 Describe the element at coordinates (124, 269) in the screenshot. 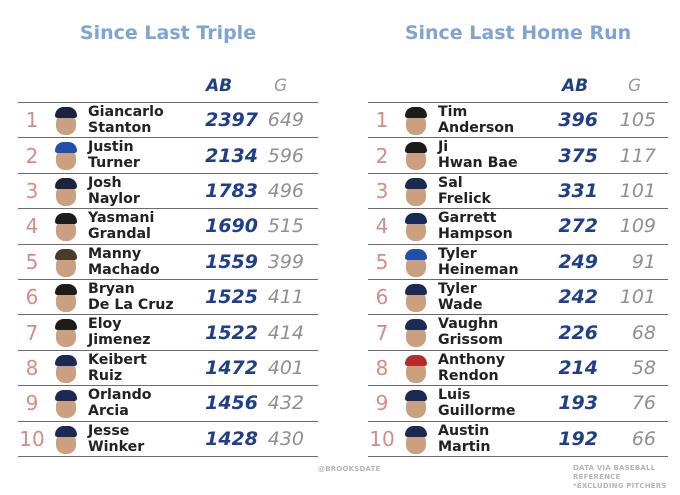

I see `player-last-name: Machado` at that location.